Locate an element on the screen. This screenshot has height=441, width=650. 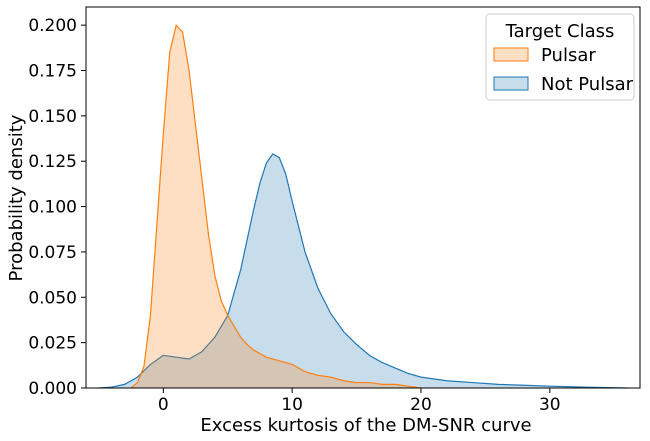
y-tick-label: 0.175 is located at coordinates (52, 72).